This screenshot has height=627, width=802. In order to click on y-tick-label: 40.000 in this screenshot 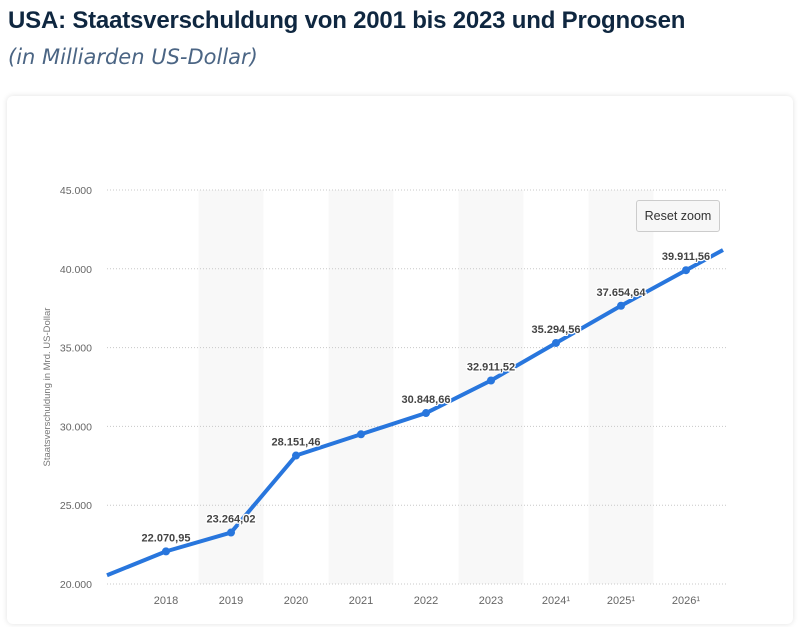, I will do `click(76, 270)`.